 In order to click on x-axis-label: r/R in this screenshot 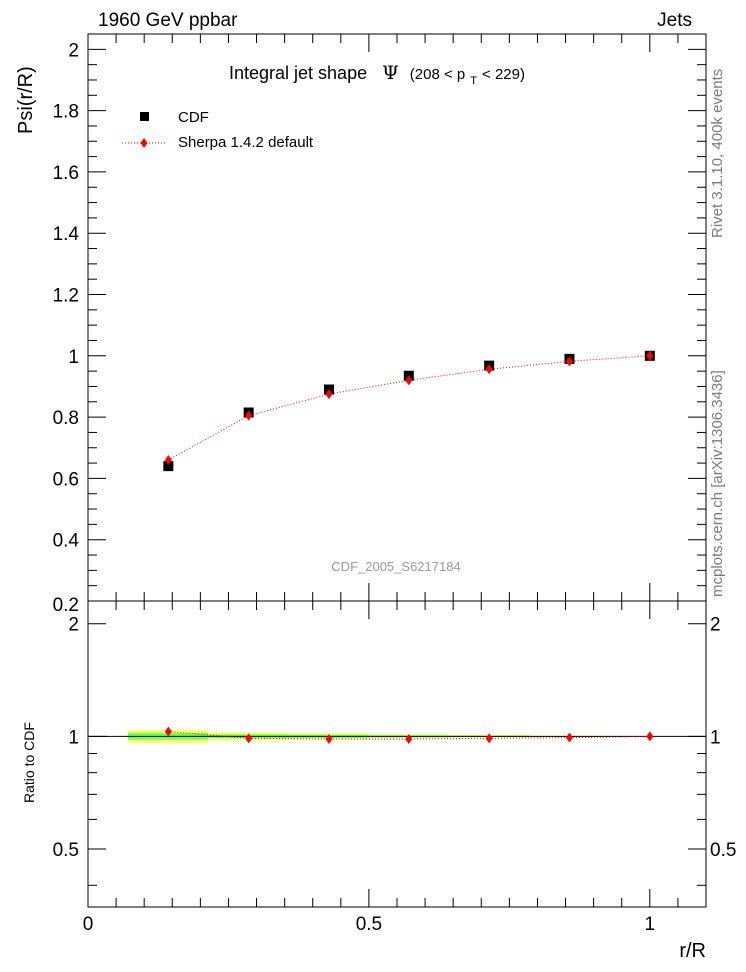, I will do `click(692, 951)`.